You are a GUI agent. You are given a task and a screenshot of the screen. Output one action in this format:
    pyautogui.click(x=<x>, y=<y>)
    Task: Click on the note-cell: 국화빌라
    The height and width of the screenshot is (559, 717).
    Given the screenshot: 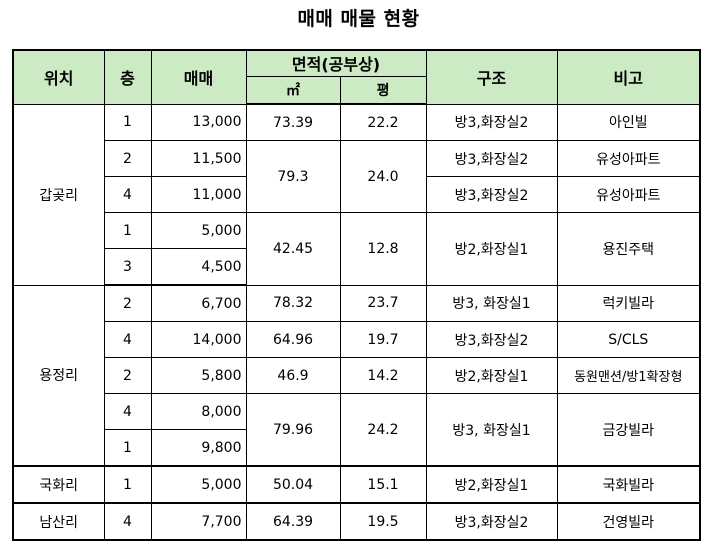 What is the action you would take?
    pyautogui.click(x=628, y=484)
    